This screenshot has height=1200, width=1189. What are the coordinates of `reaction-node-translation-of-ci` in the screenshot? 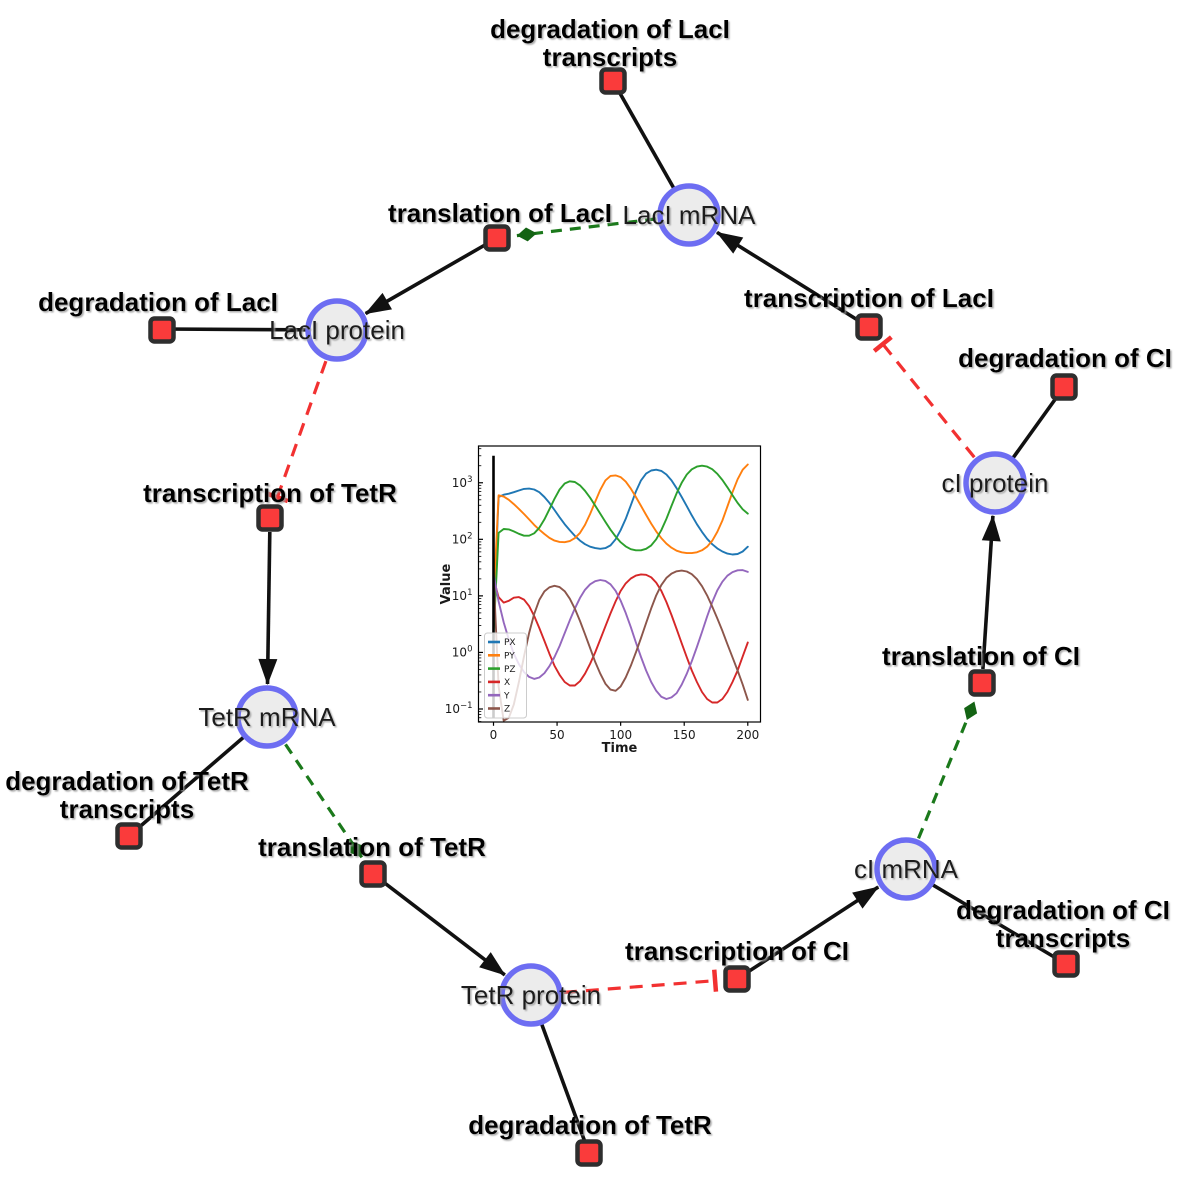 It's located at (982, 683).